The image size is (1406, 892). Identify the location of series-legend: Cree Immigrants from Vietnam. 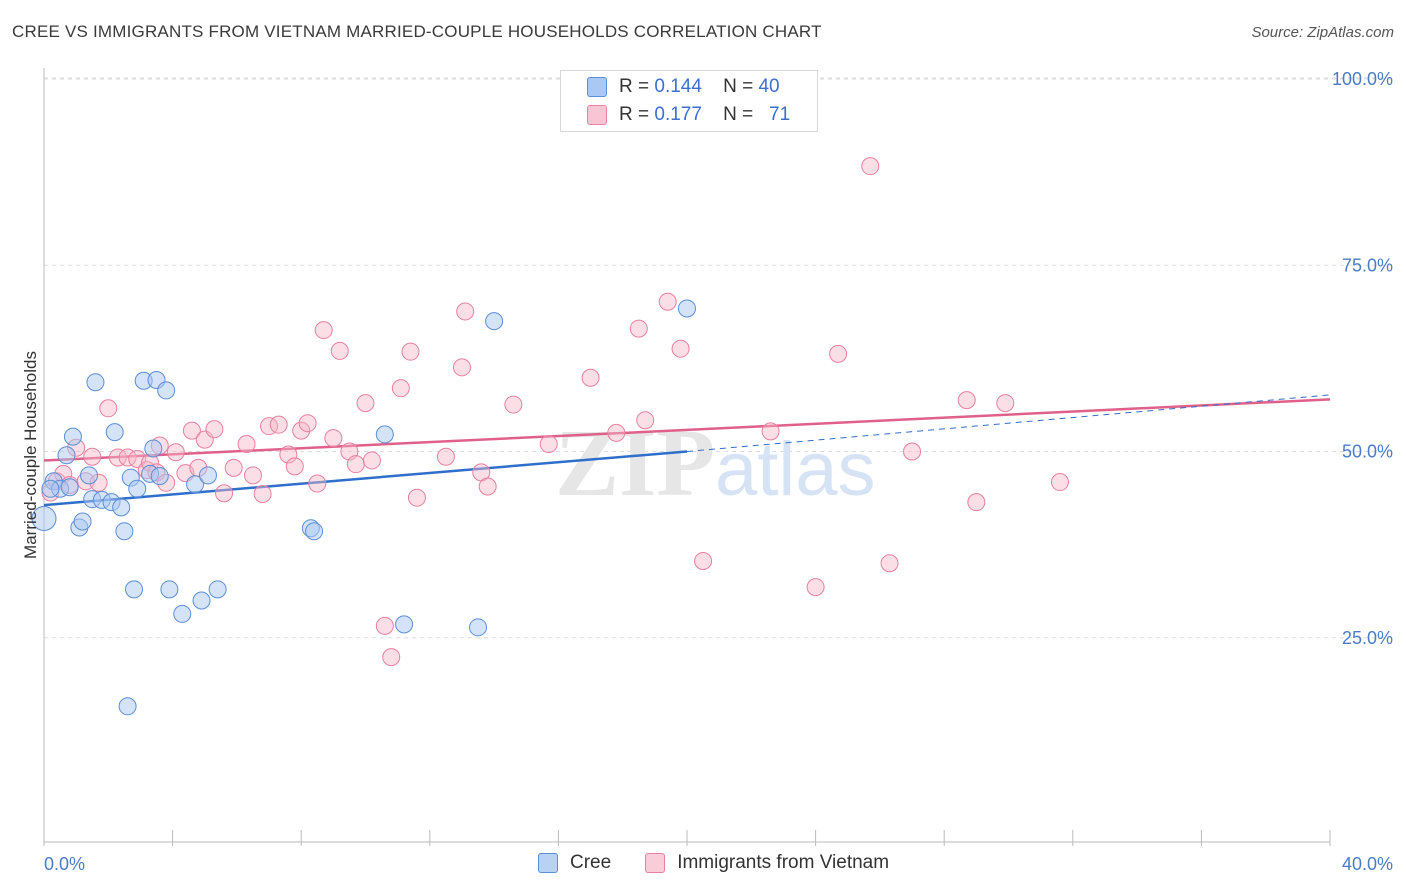
(713, 863).